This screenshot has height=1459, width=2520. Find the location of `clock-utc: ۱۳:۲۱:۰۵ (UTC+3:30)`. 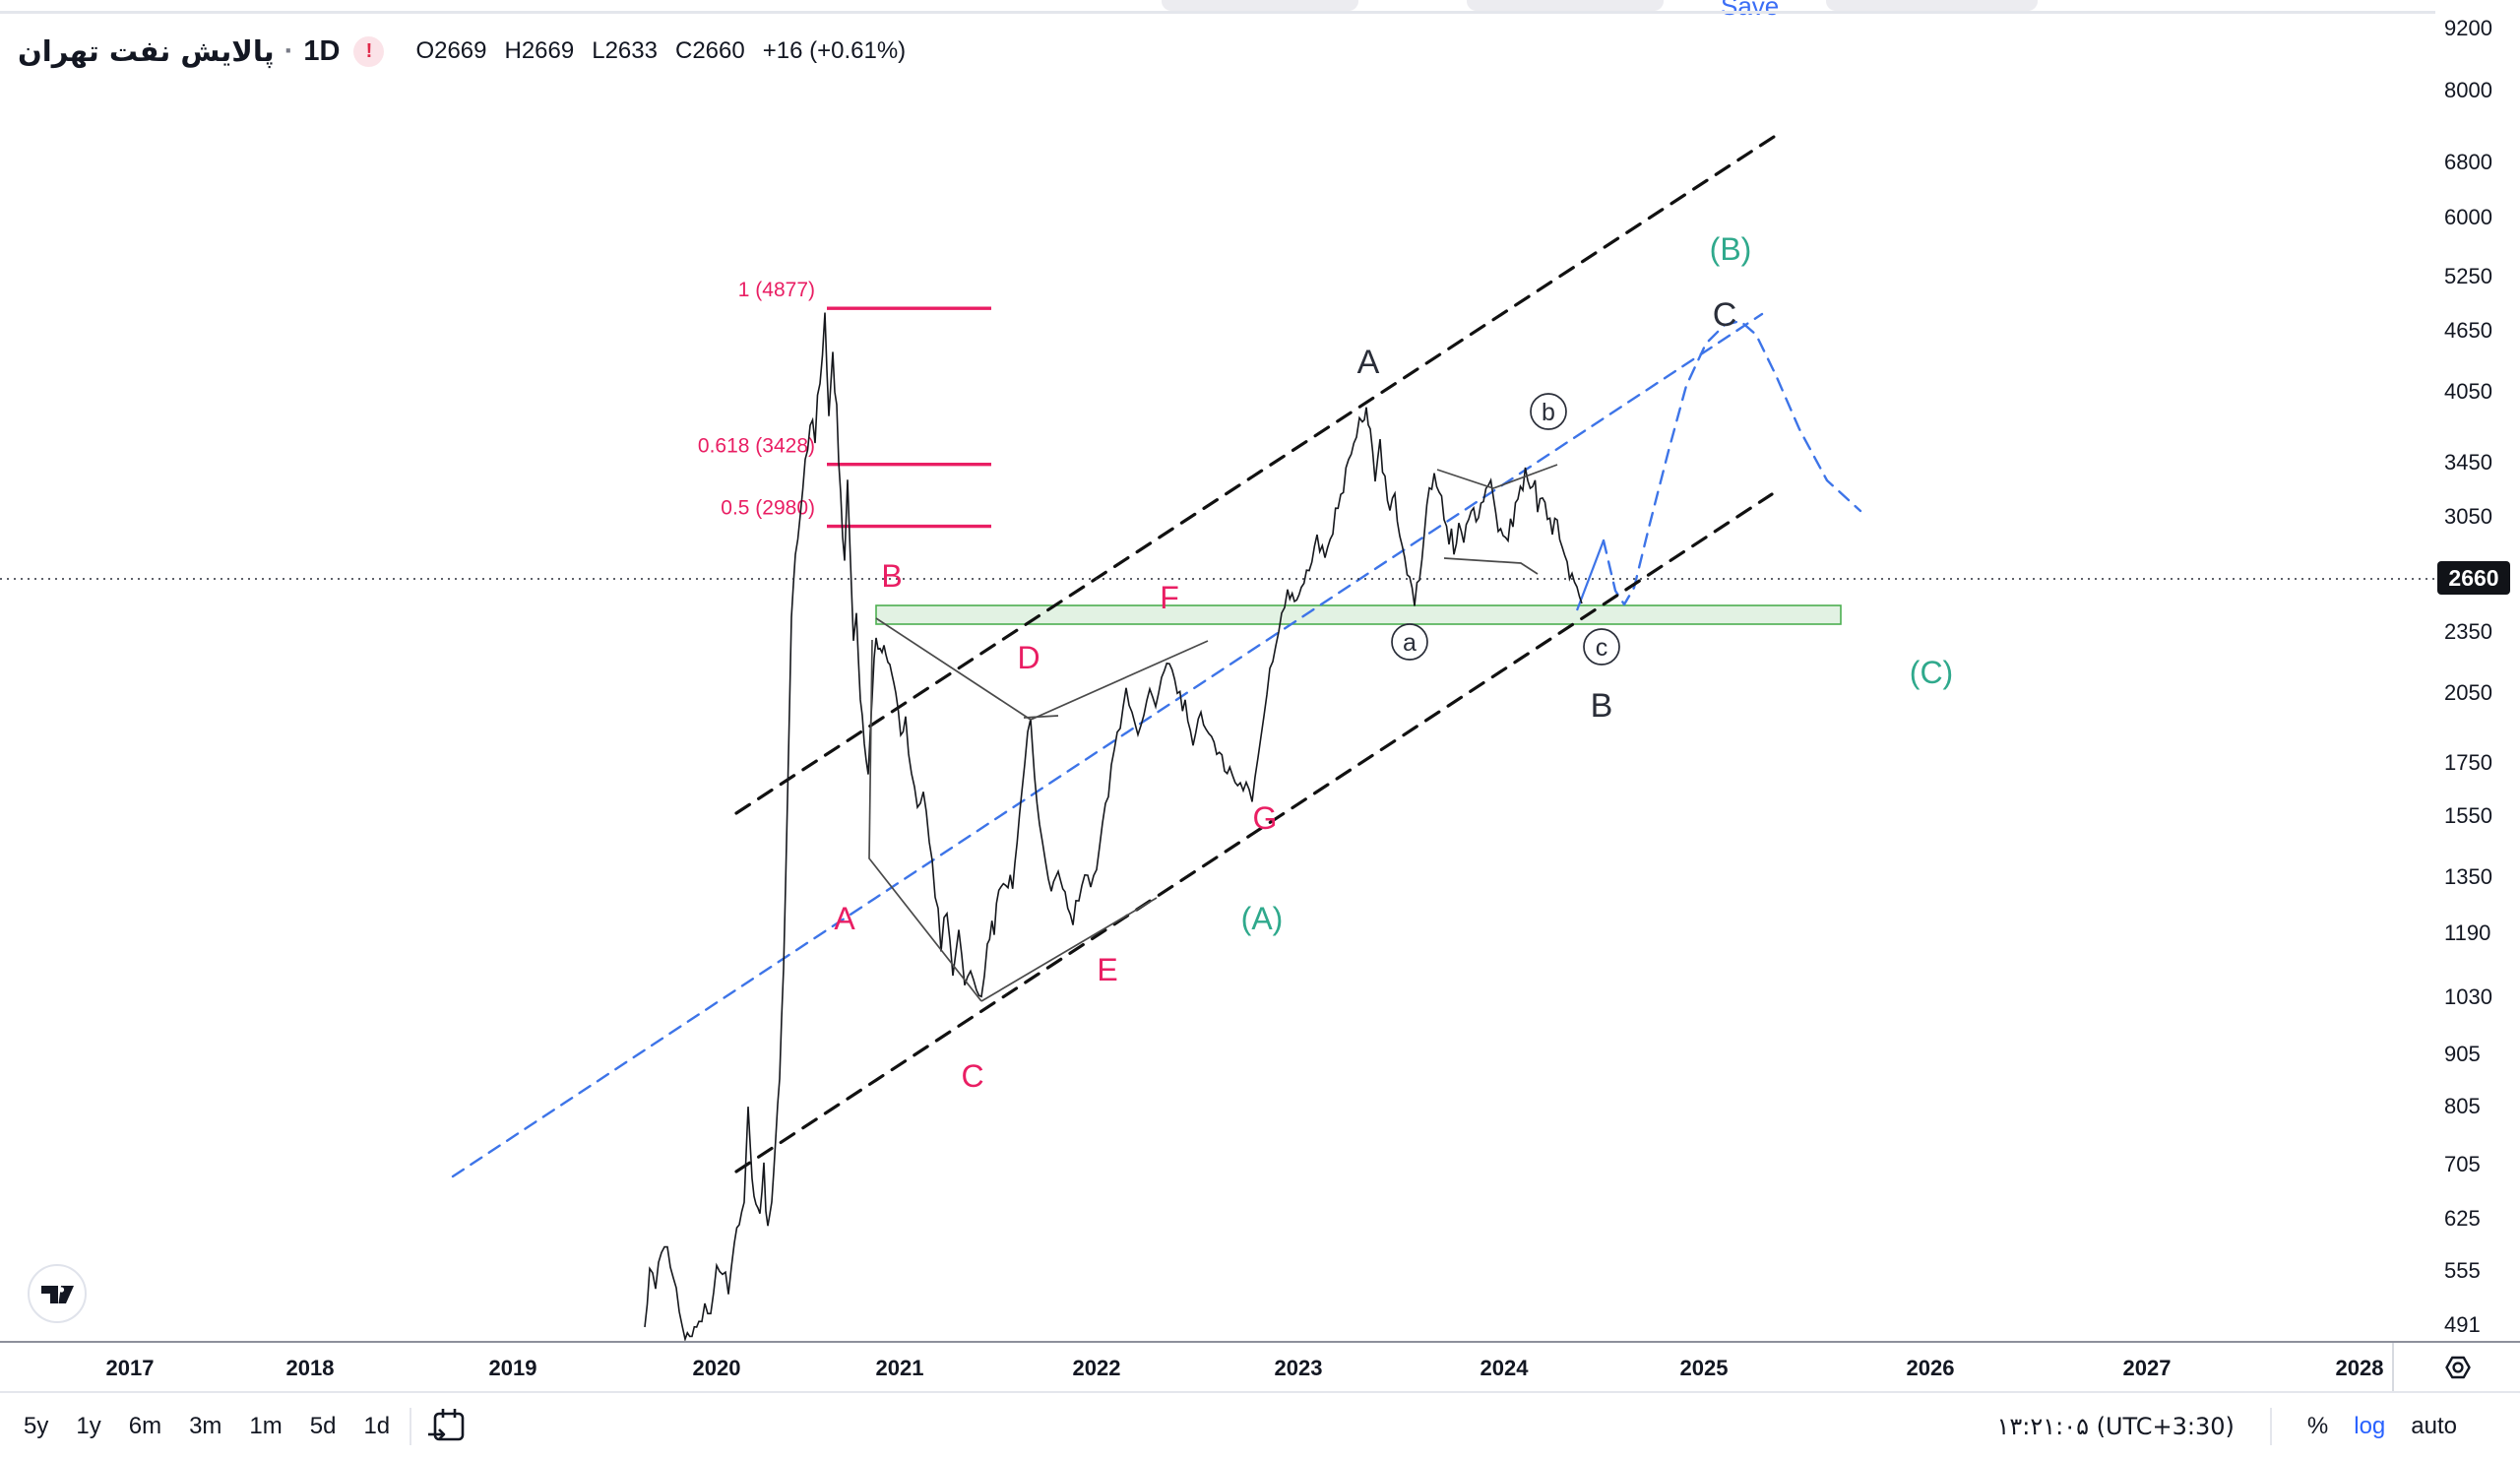

clock-utc: ۱۳:۲۱:۰۵ (UTC+3:30) is located at coordinates (2115, 1426).